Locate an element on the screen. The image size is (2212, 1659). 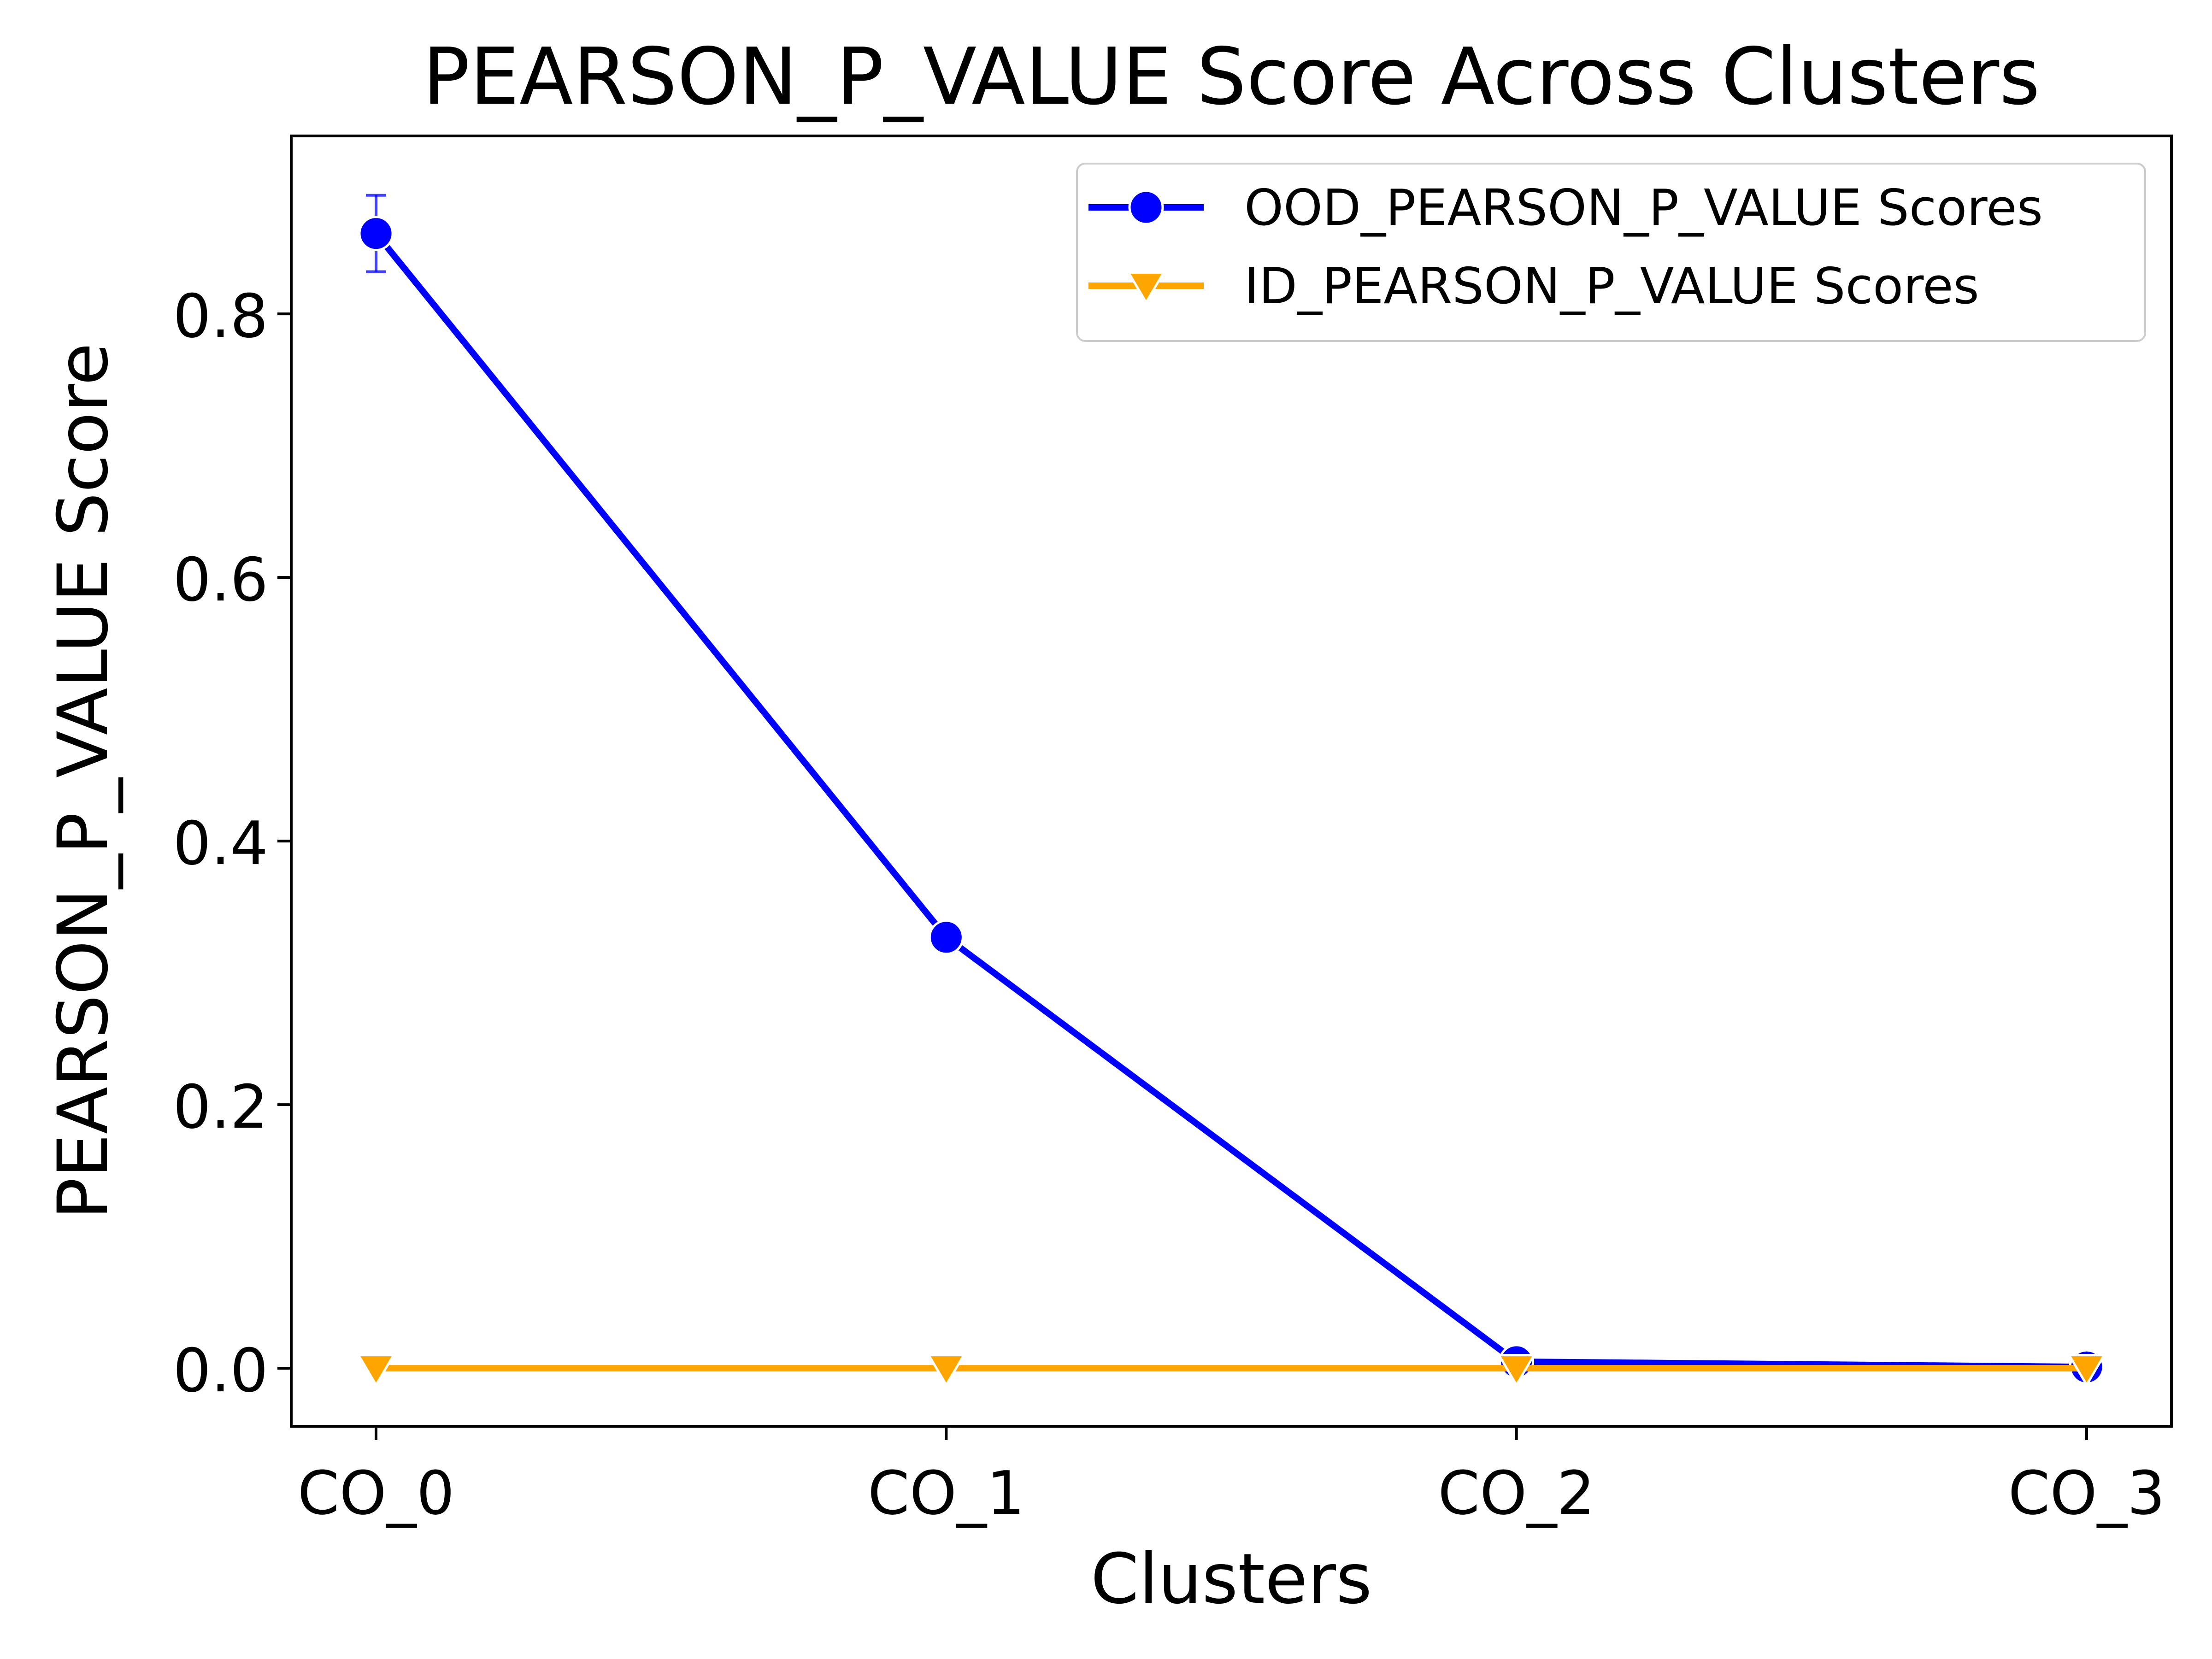
y-tick-label: 0.2 is located at coordinates (220, 1107).